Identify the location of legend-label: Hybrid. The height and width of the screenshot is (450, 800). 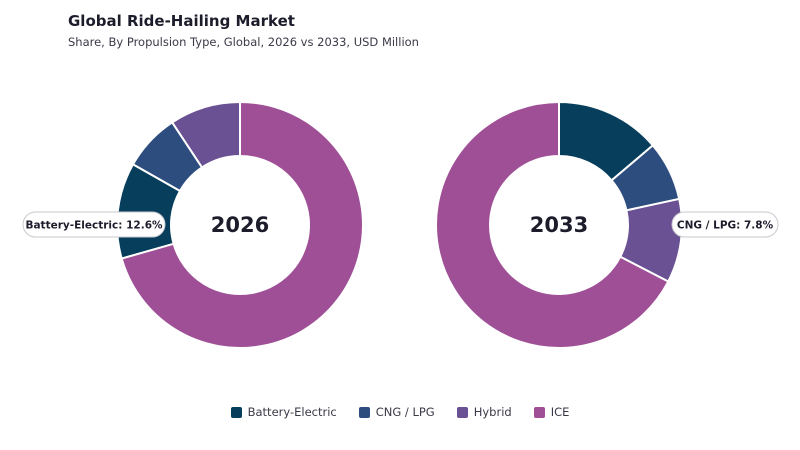
(492, 412).